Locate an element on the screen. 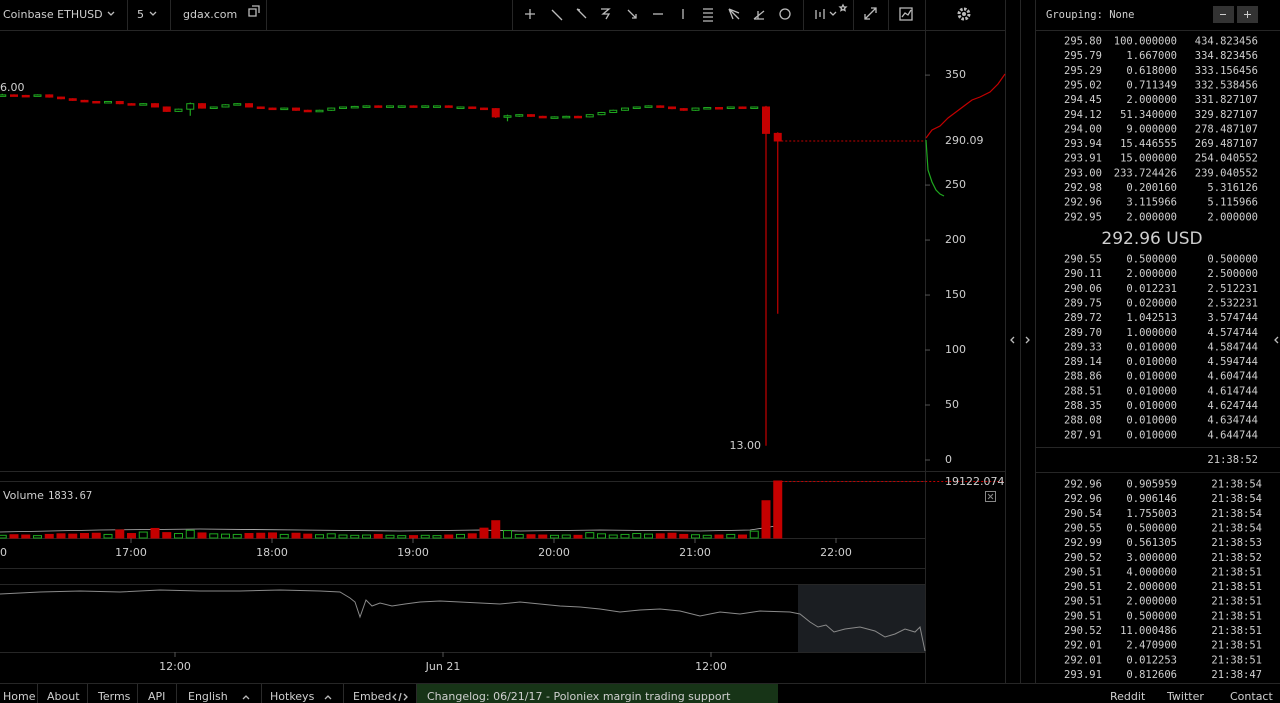  book-total: 434.823456 is located at coordinates (1226, 42).